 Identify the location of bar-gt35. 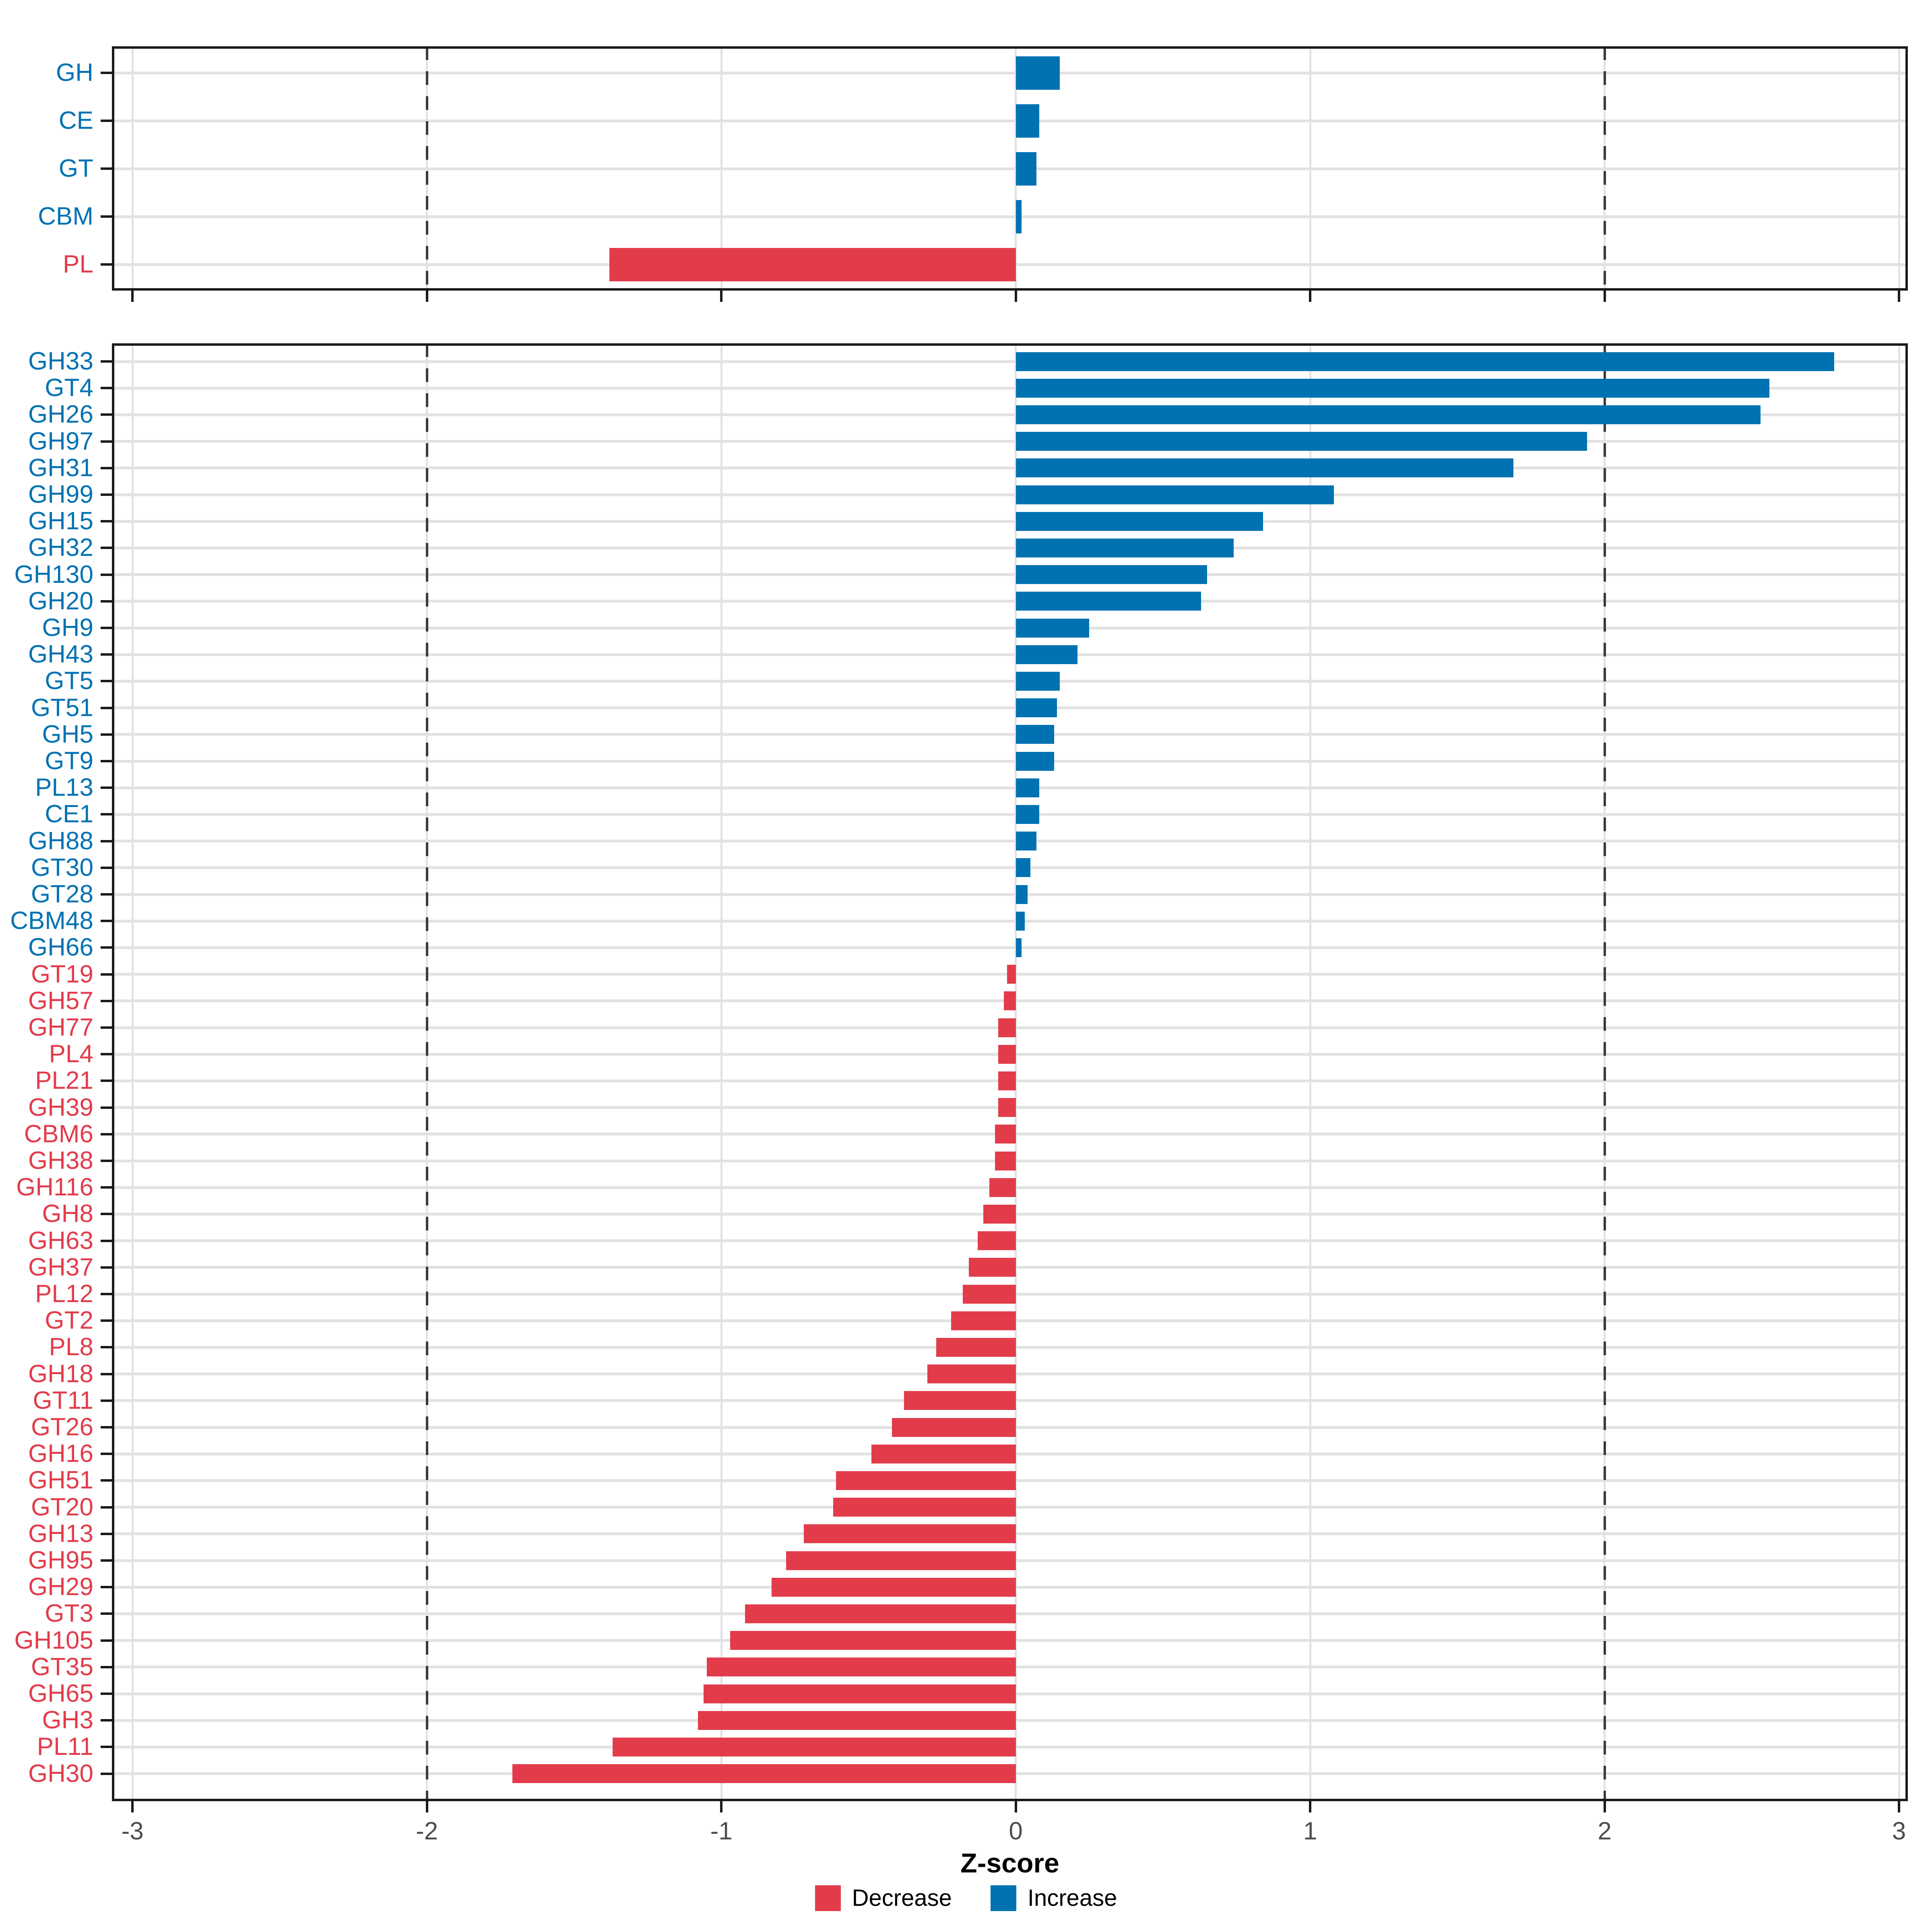
(861, 1667).